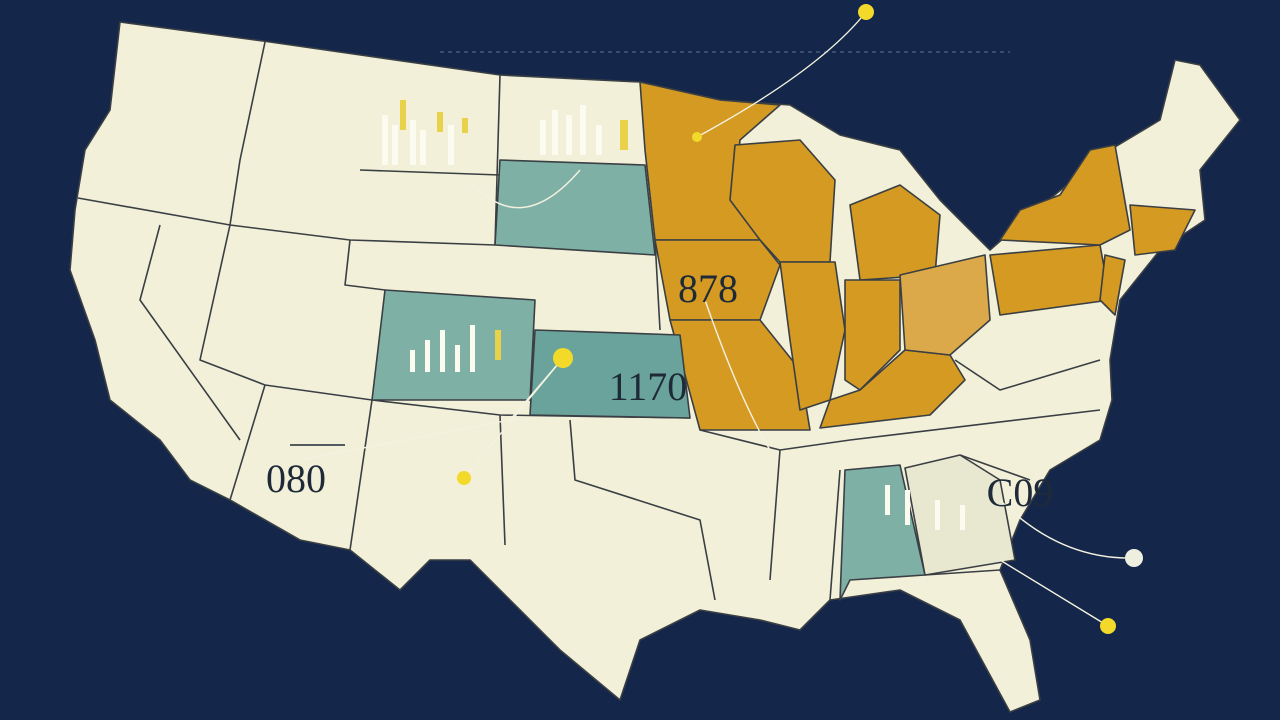 This screenshot has width=1280, height=720. What do you see at coordinates (648, 386) in the screenshot?
I see `region-label: 1170` at bounding box center [648, 386].